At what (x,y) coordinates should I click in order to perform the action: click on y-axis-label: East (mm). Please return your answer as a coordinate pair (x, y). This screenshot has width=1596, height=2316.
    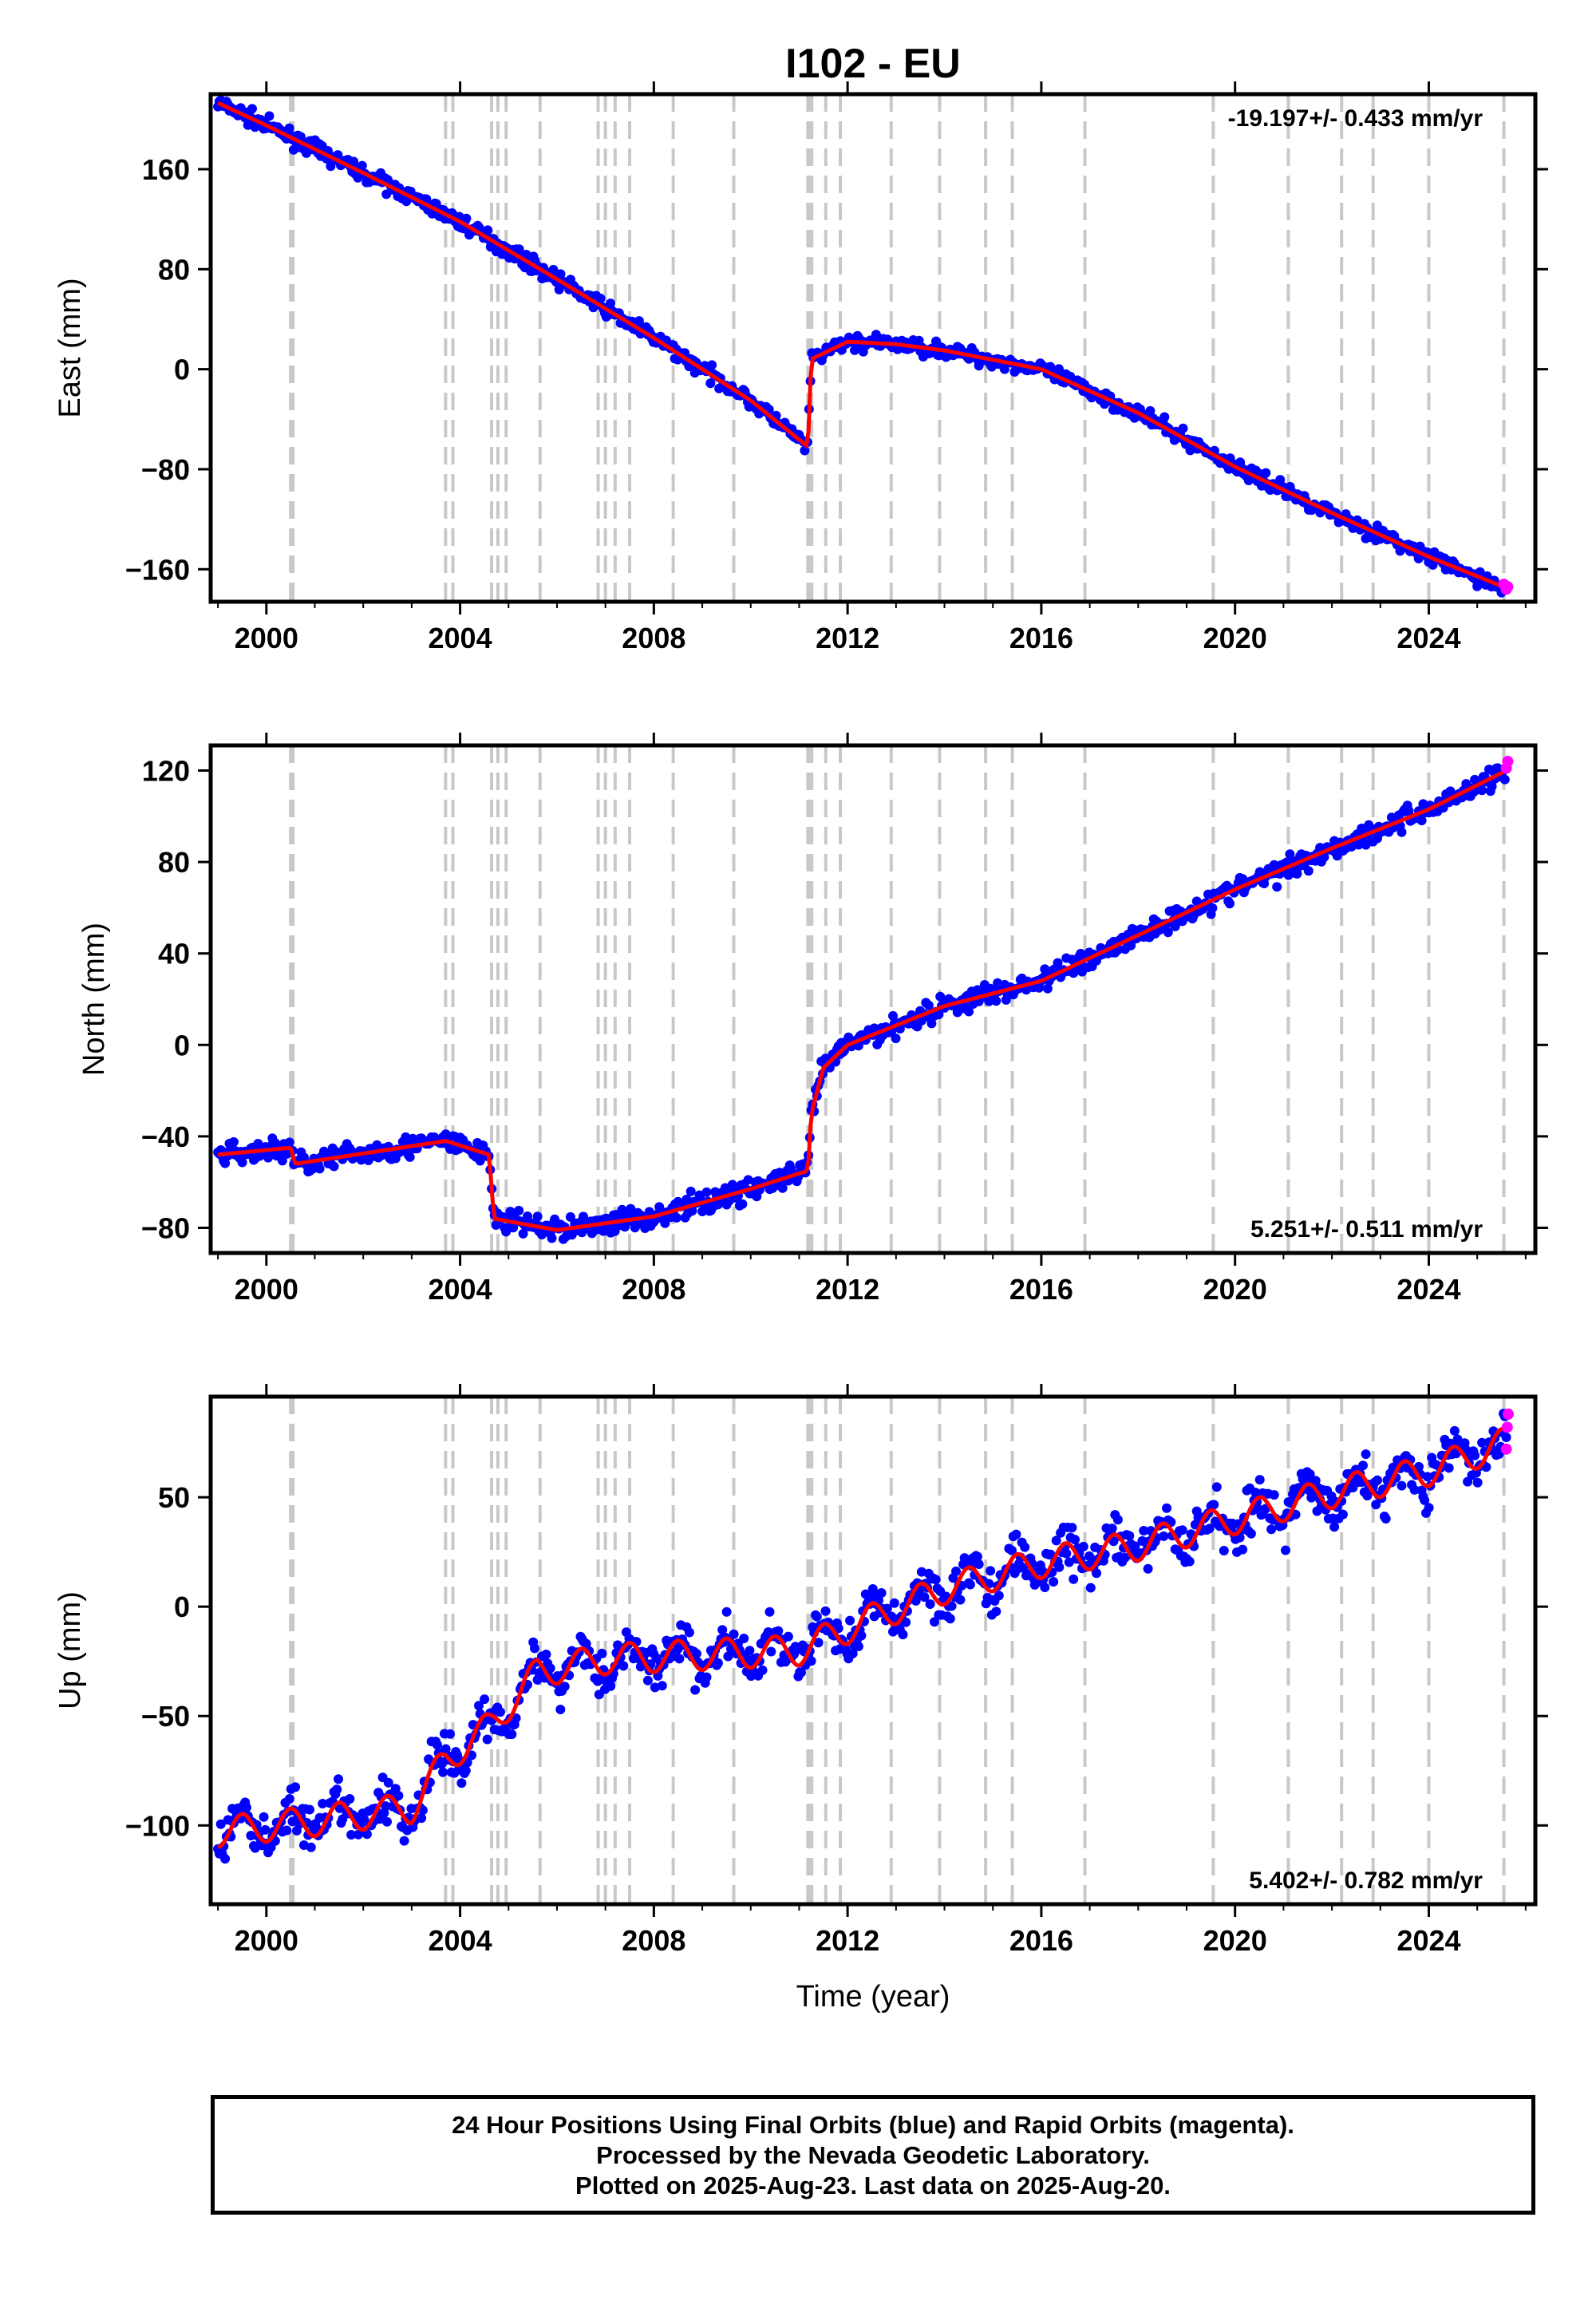
    Looking at the image, I should click on (70, 347).